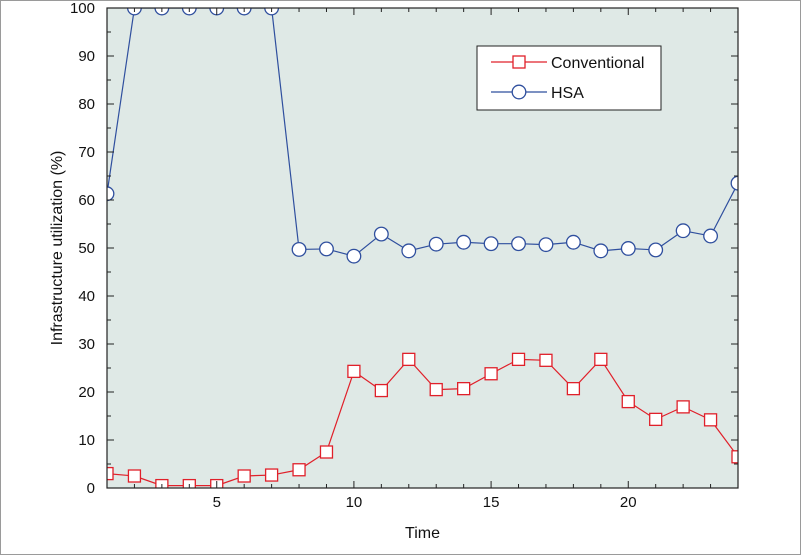  What do you see at coordinates (86, 392) in the screenshot?
I see `y-tick-label: 20` at bounding box center [86, 392].